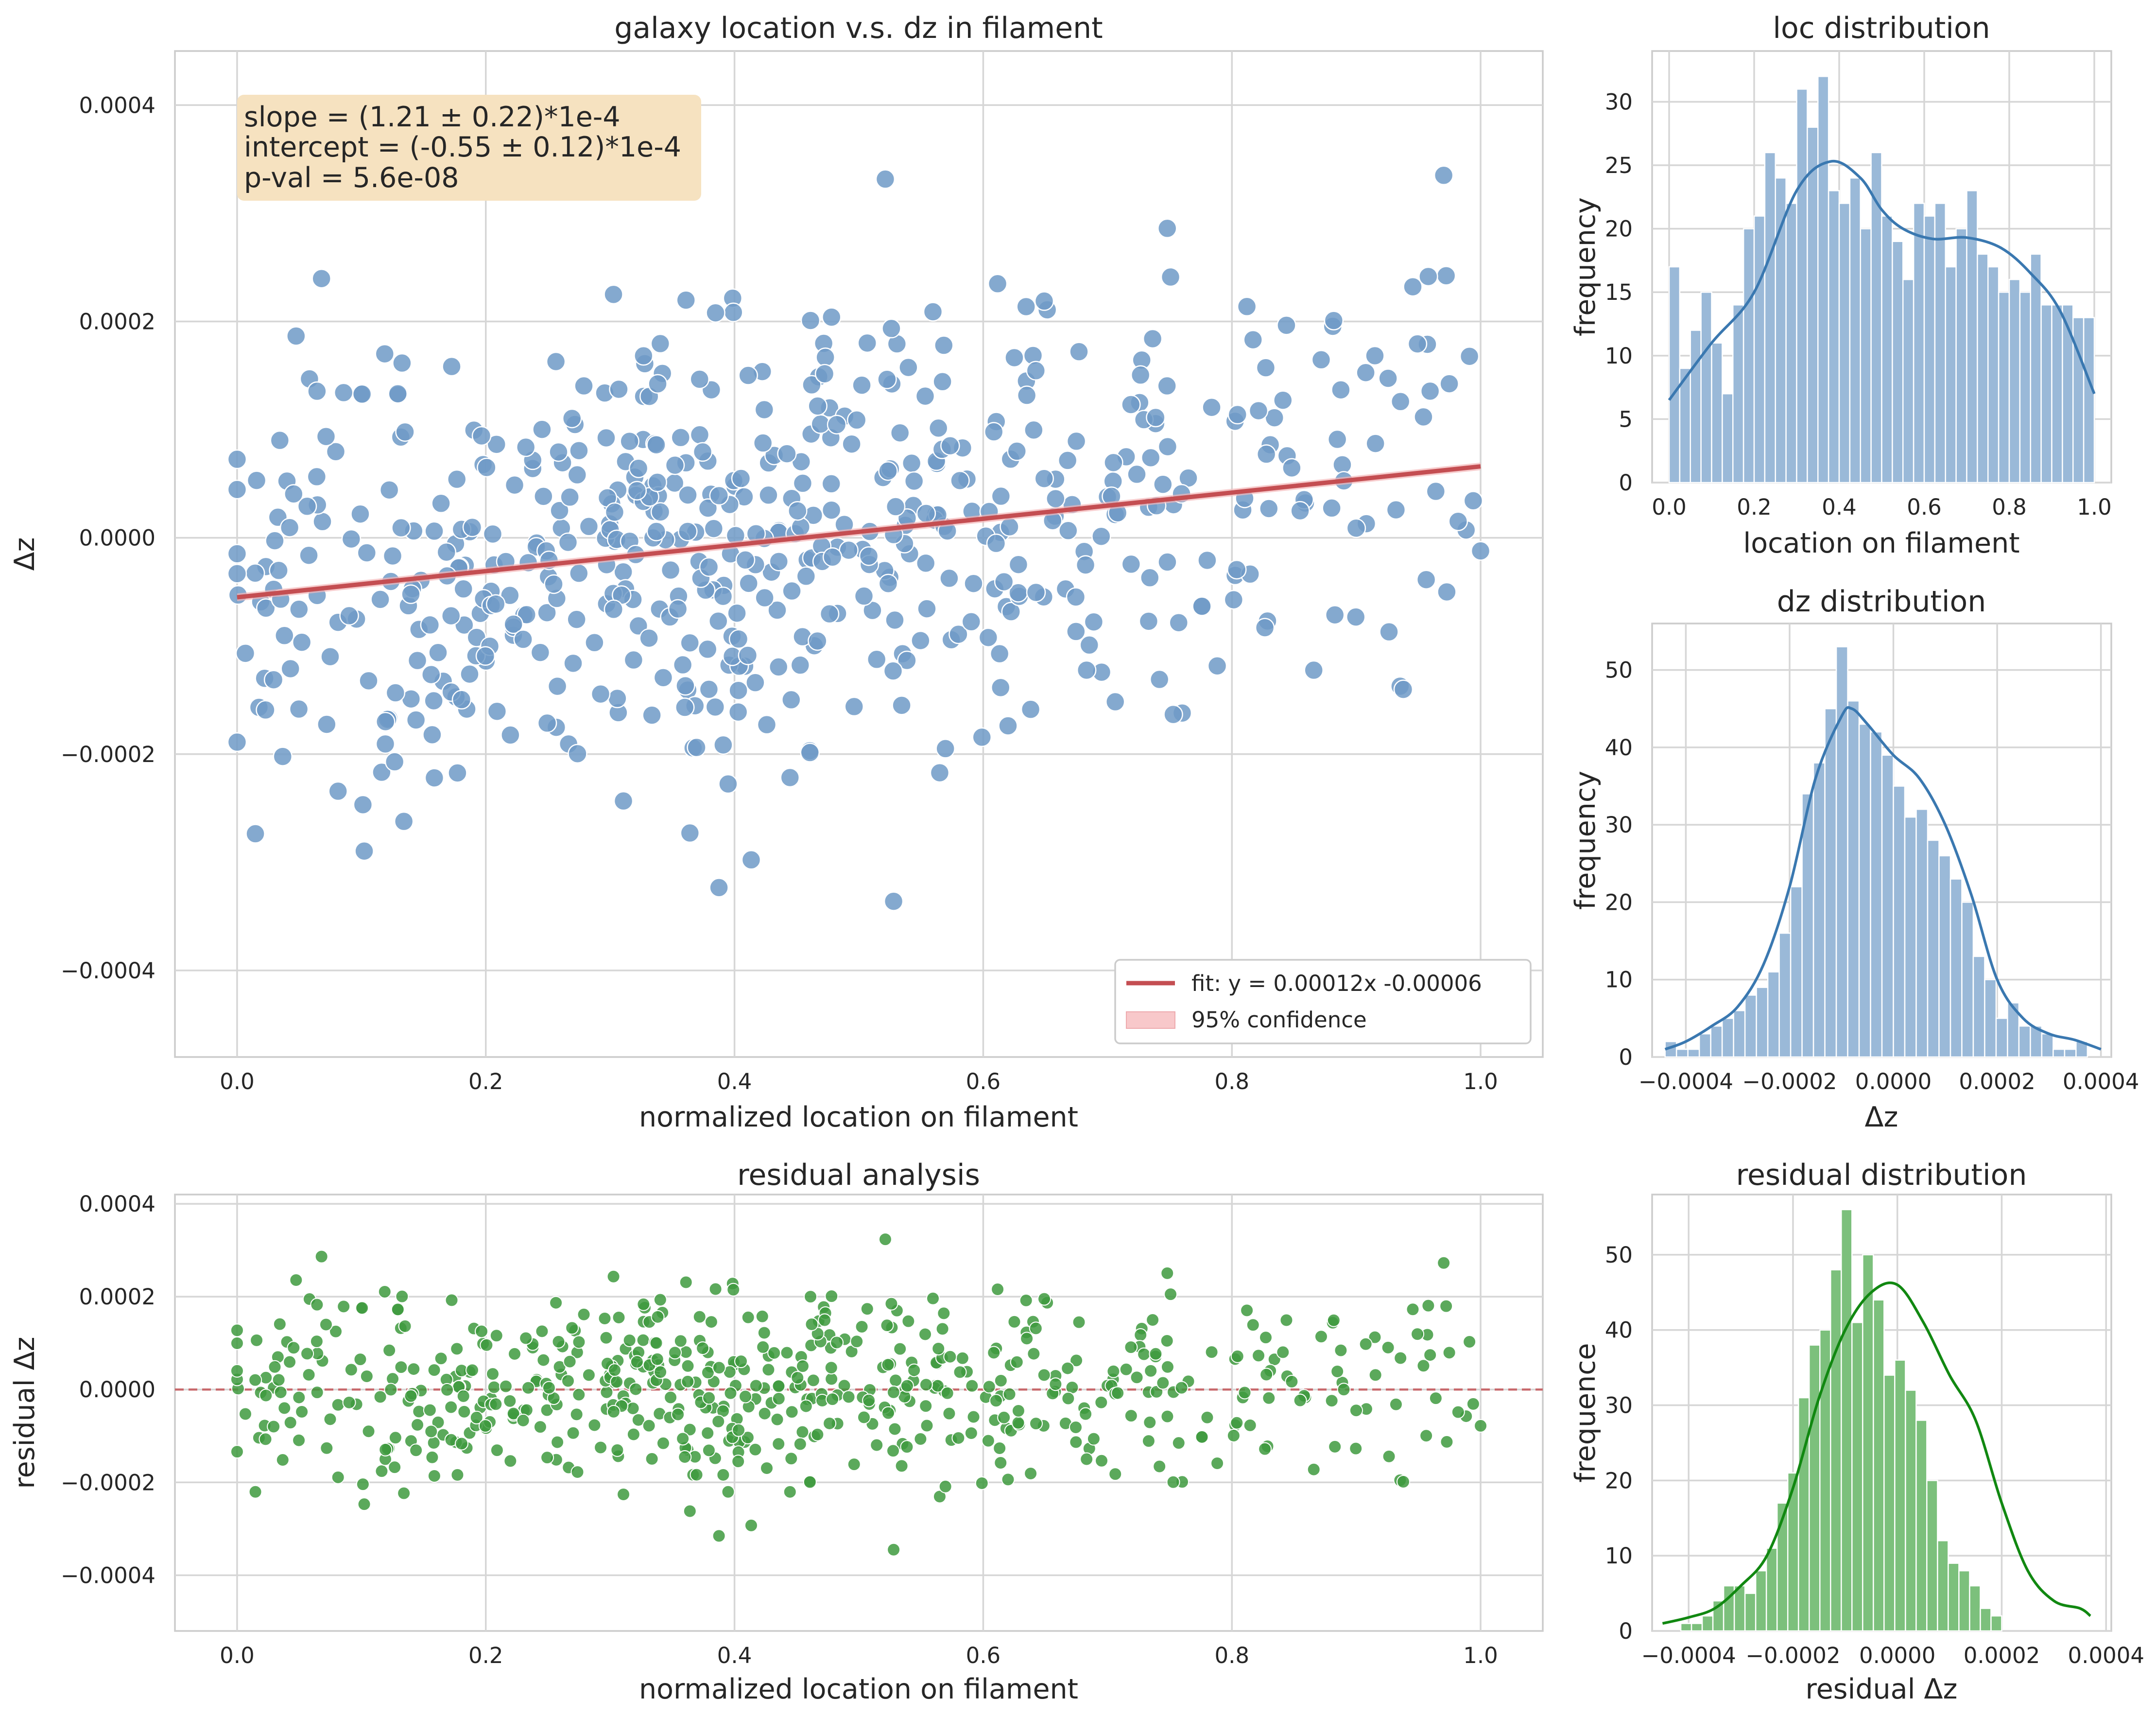 The height and width of the screenshot is (1716, 2156). I want to click on y-tick-label: 40, so click(1619, 748).